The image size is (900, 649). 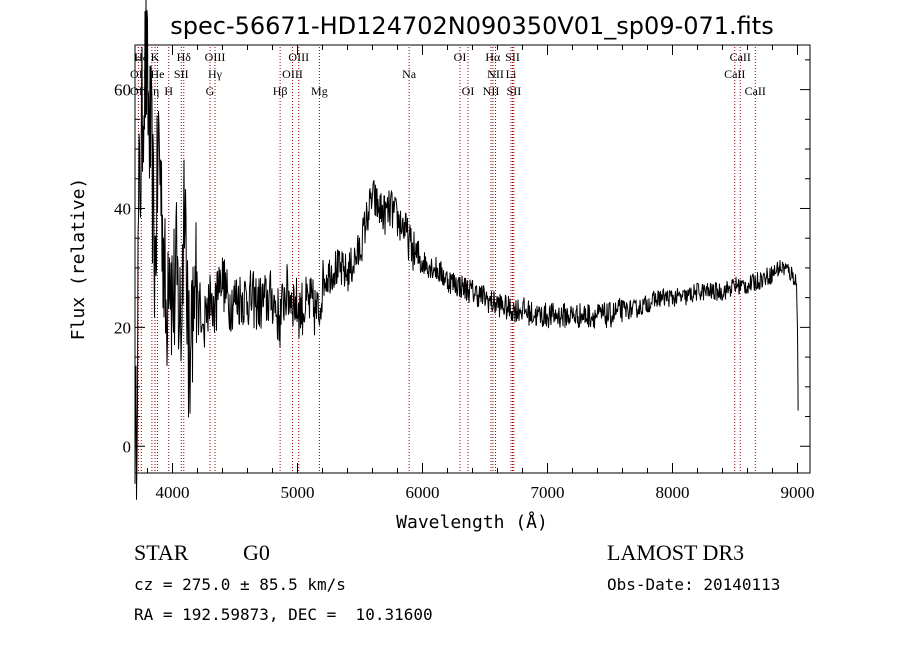 What do you see at coordinates (798, 492) in the screenshot?
I see `x-tick-label: 9000` at bounding box center [798, 492].